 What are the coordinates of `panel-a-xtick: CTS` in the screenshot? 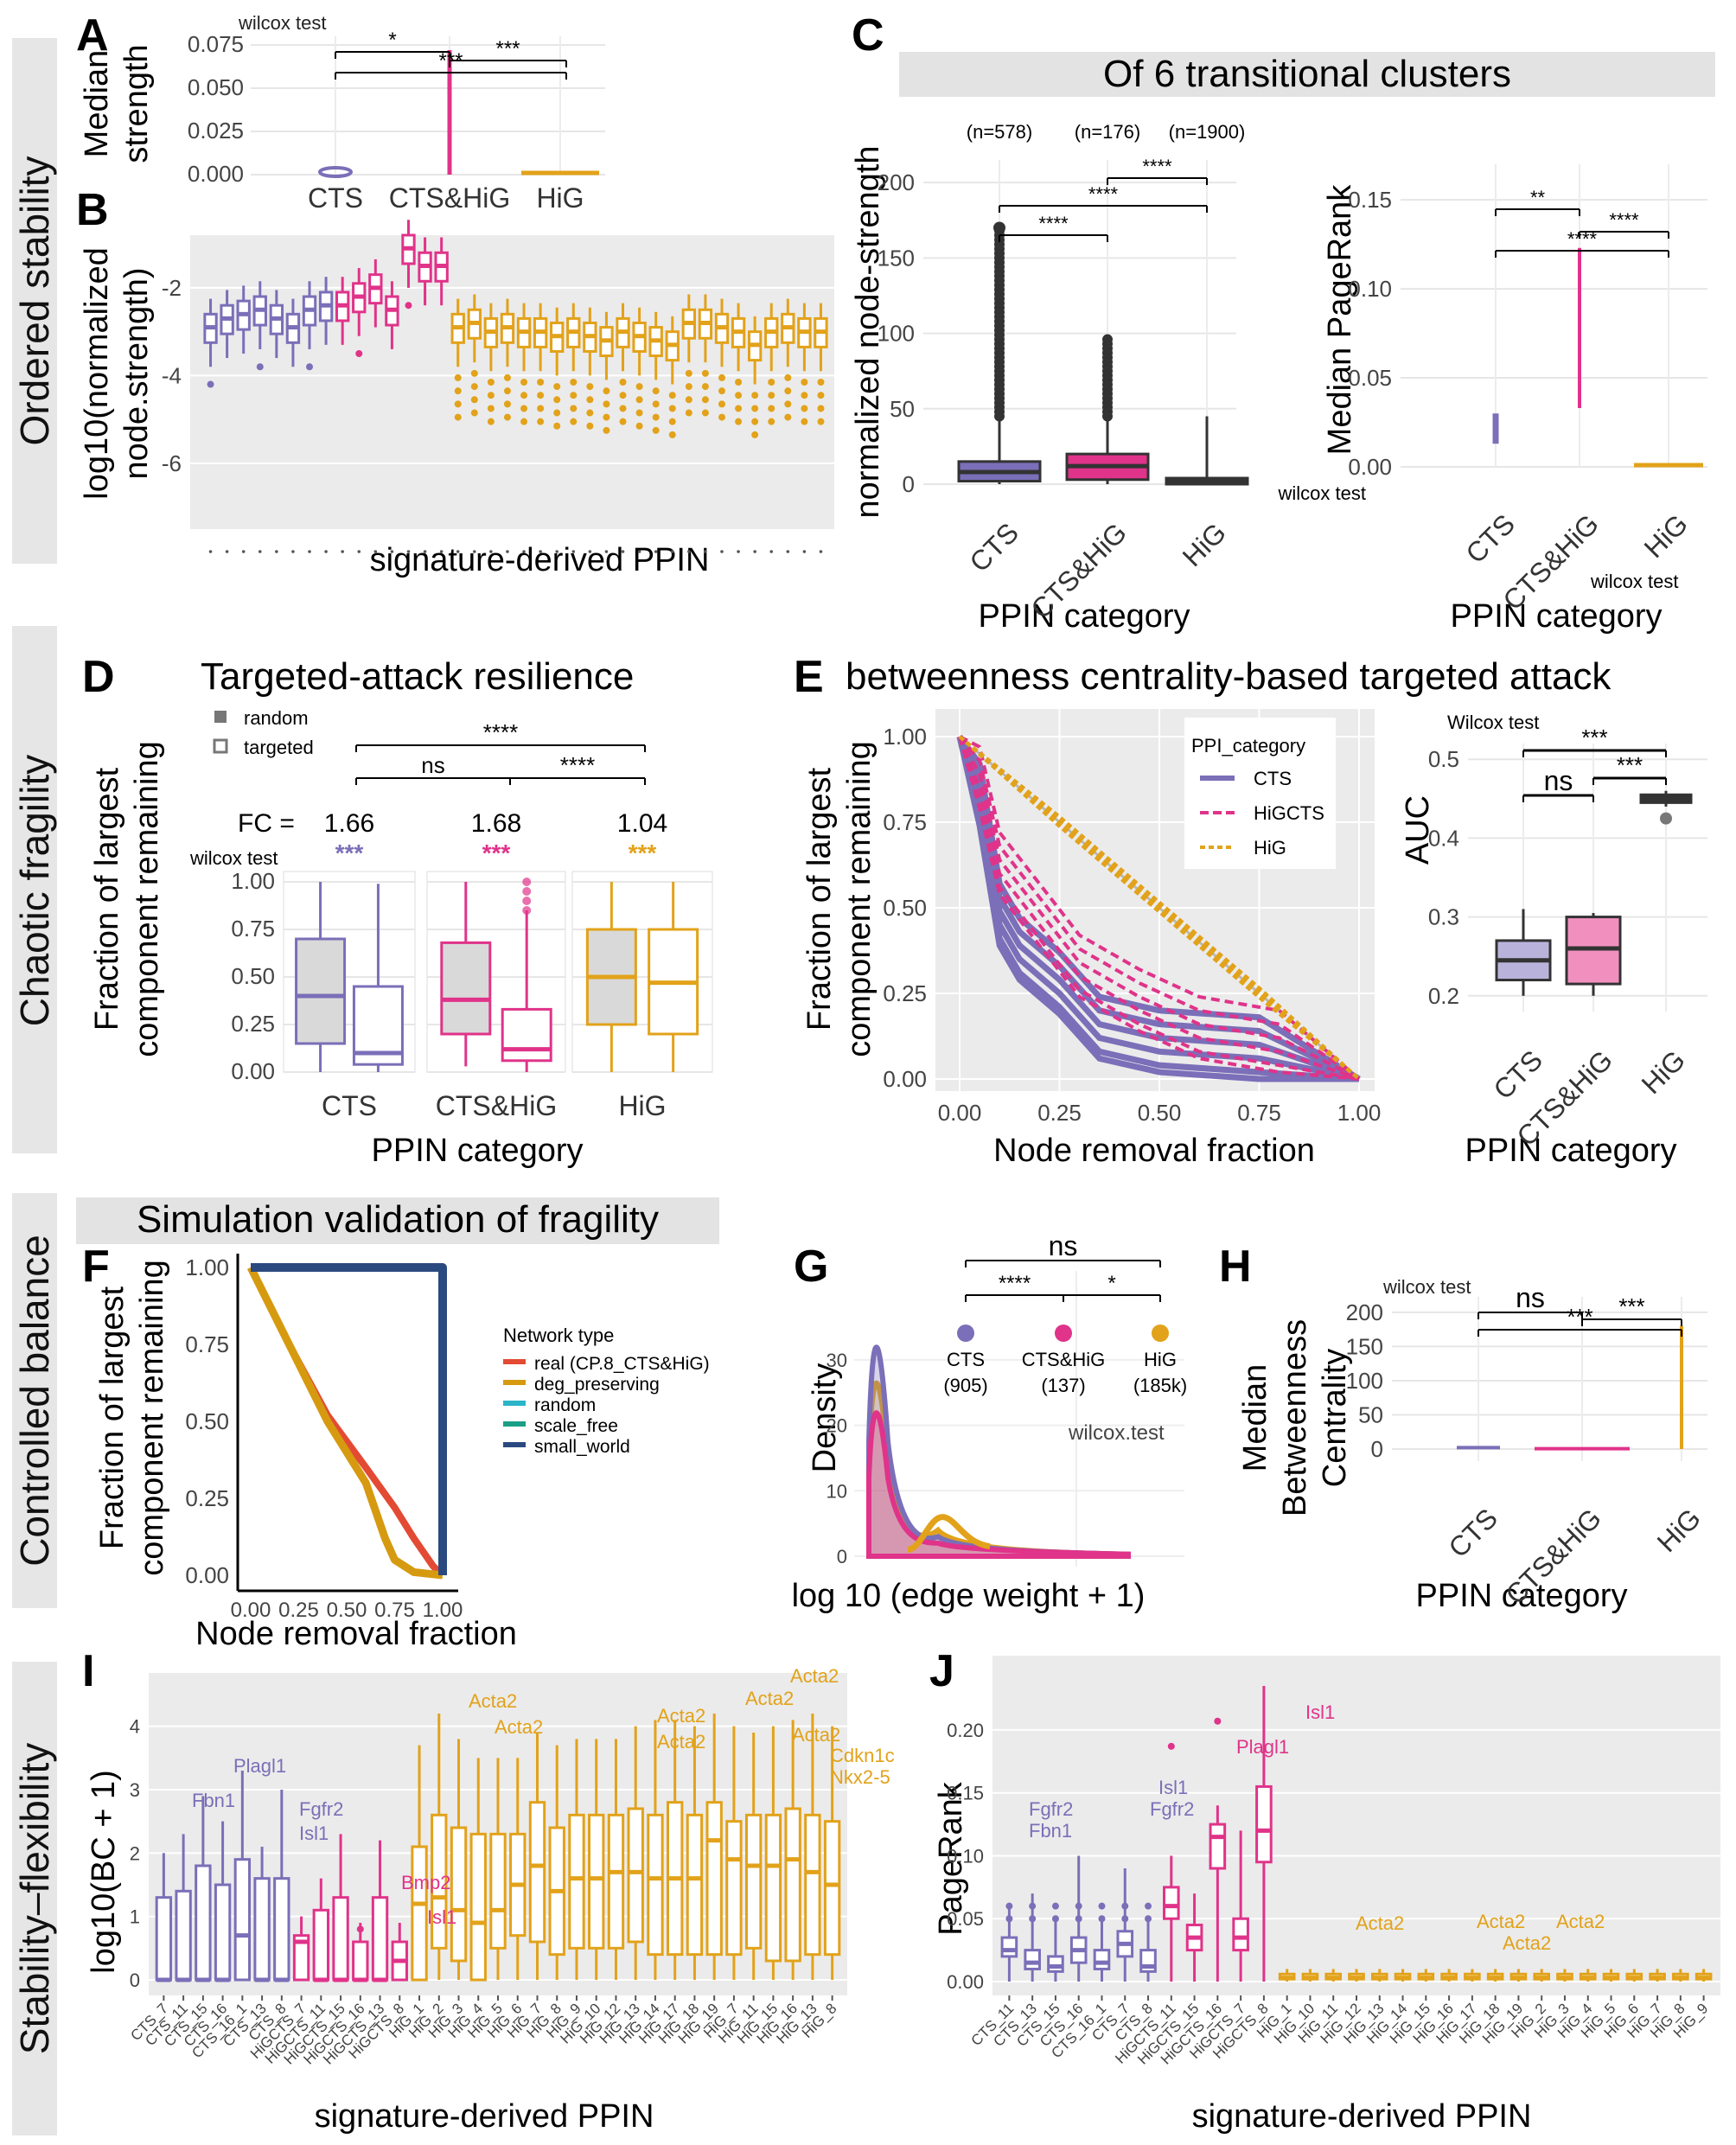 It's located at (335, 198).